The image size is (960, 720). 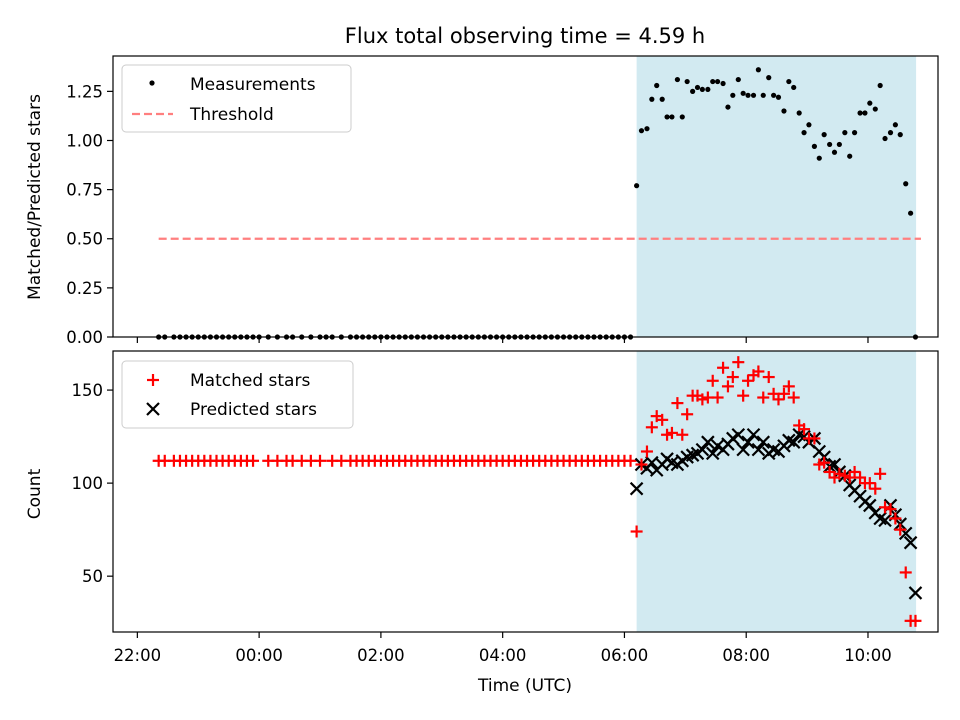 I want to click on bottom-legend: Matched stars Predicted stars, so click(x=237, y=394).